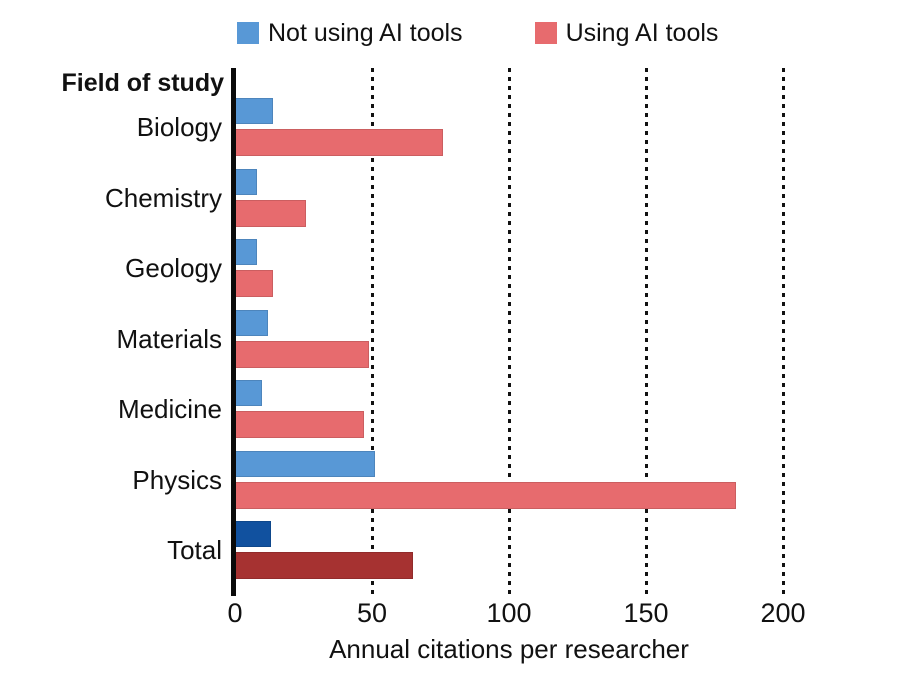 The width and height of the screenshot is (900, 675). Describe the element at coordinates (372, 613) in the screenshot. I see `x-tick-50: 50` at that location.